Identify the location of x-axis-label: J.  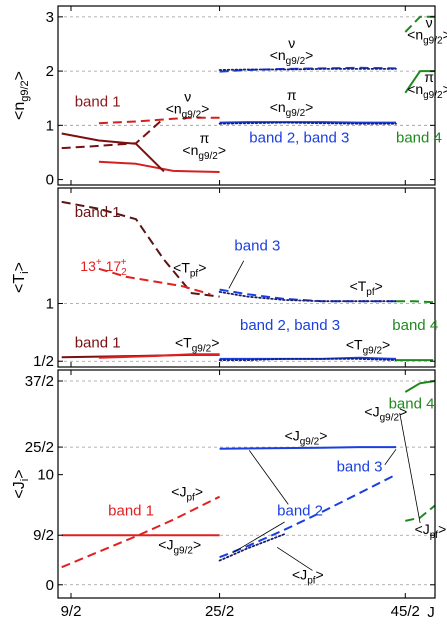
(431, 612).